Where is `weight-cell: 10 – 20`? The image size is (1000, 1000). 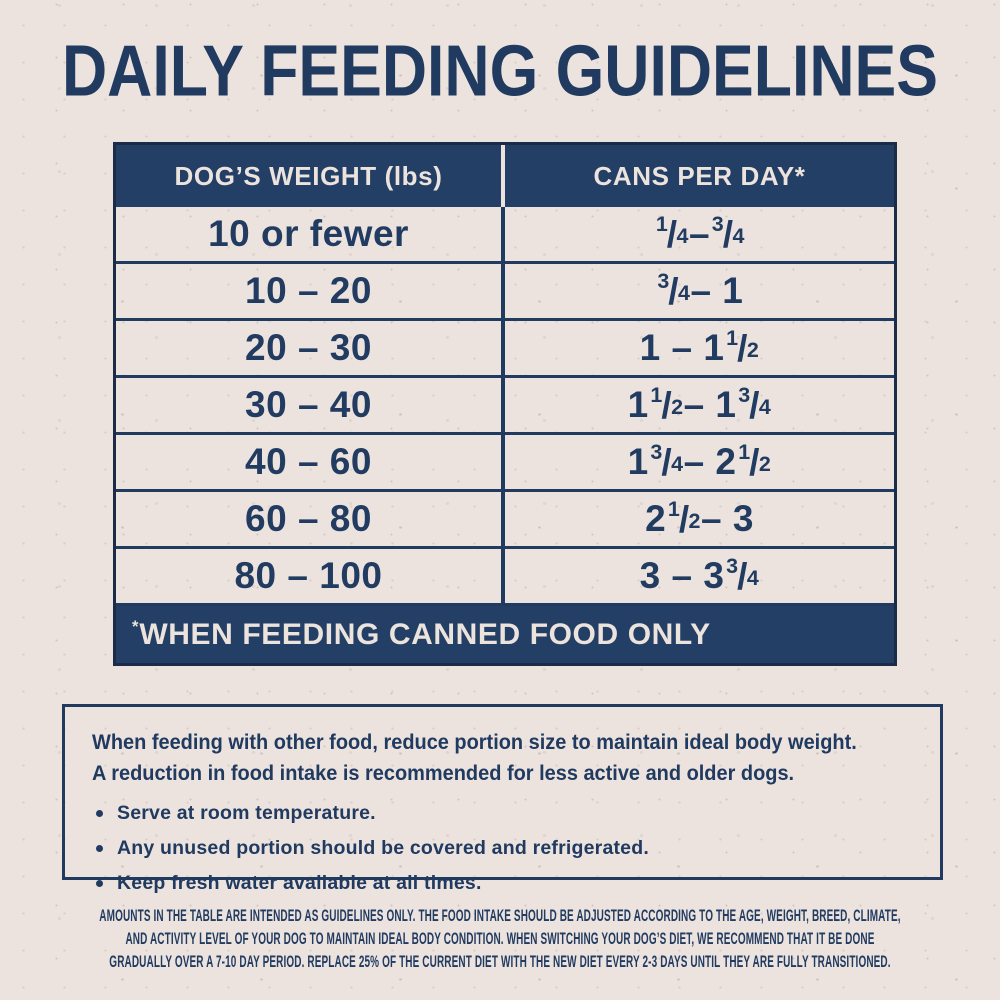
weight-cell: 10 – 20 is located at coordinates (310, 291).